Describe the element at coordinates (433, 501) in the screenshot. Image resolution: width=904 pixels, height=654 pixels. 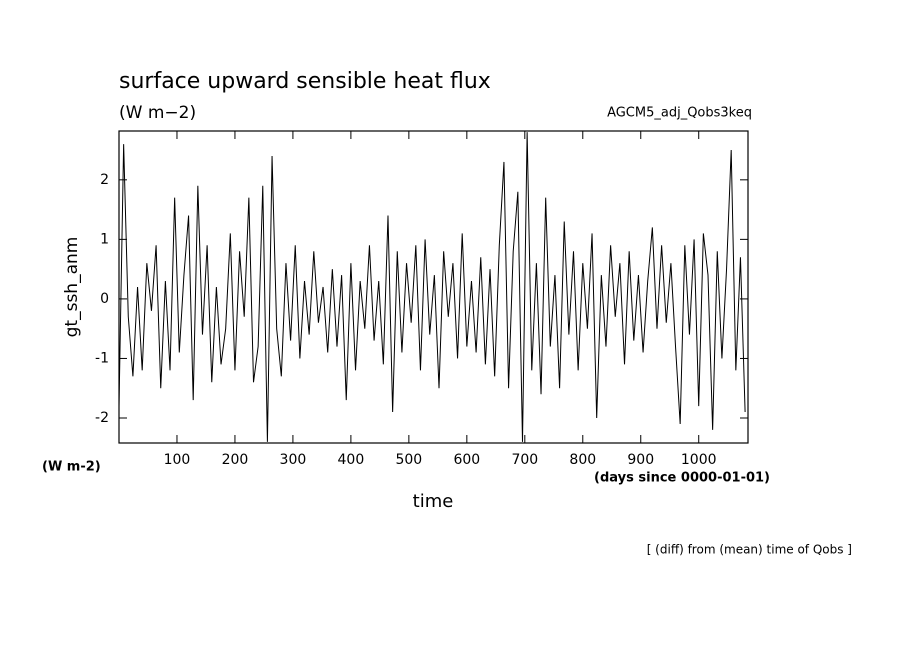
I see `x-axis-label: time` at that location.